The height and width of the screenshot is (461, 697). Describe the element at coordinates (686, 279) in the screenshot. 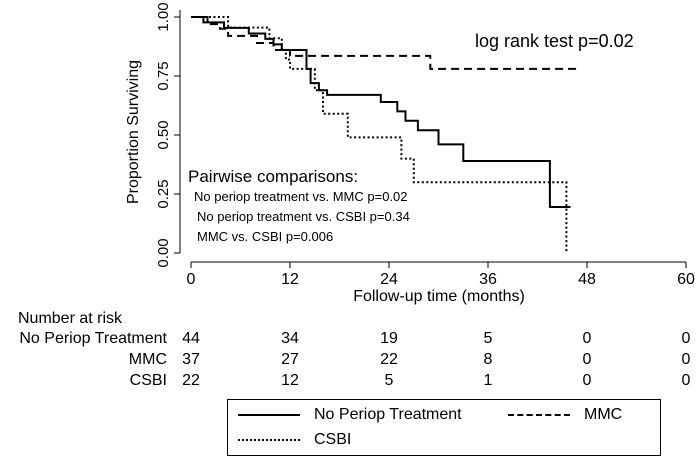

I see `x-tick-label: 60` at that location.